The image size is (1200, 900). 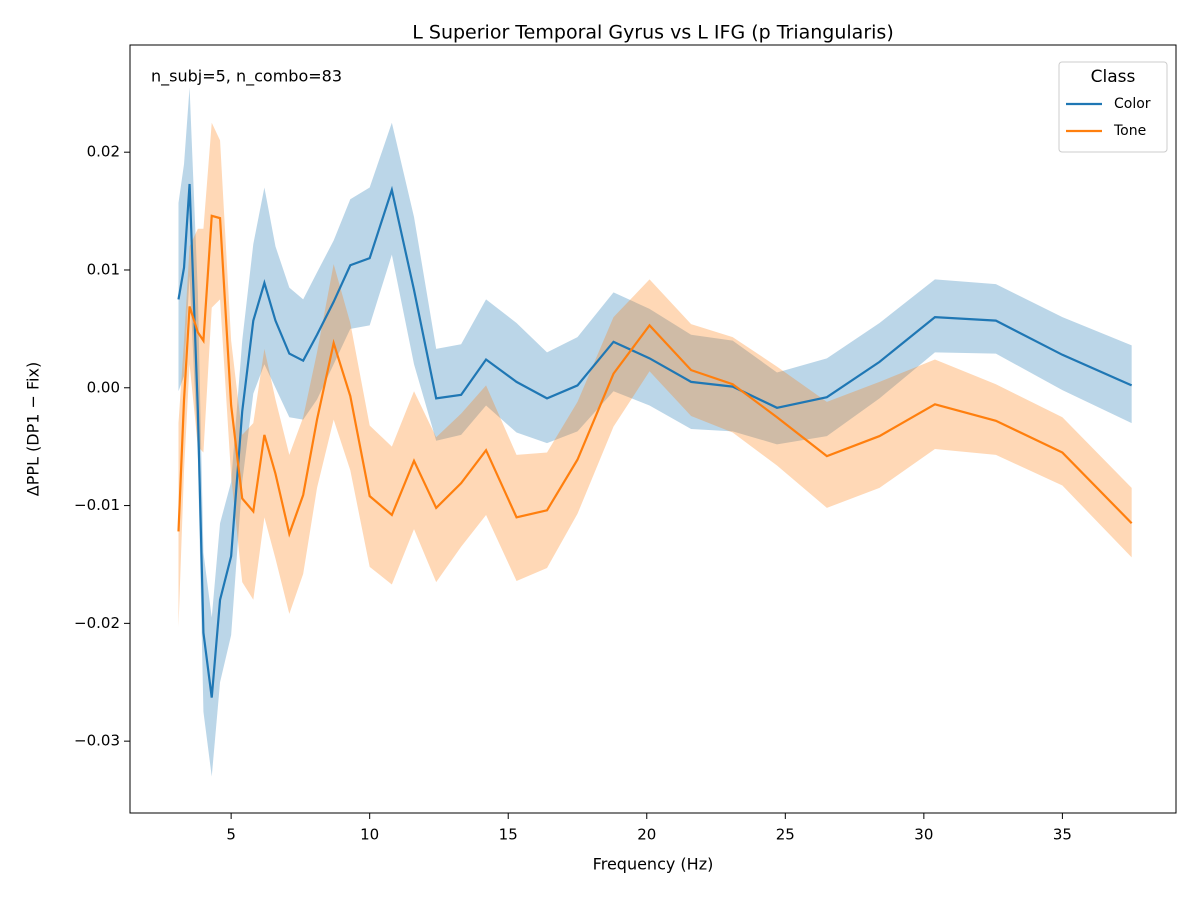 What do you see at coordinates (231, 835) in the screenshot?
I see `x-tick-label: 5` at bounding box center [231, 835].